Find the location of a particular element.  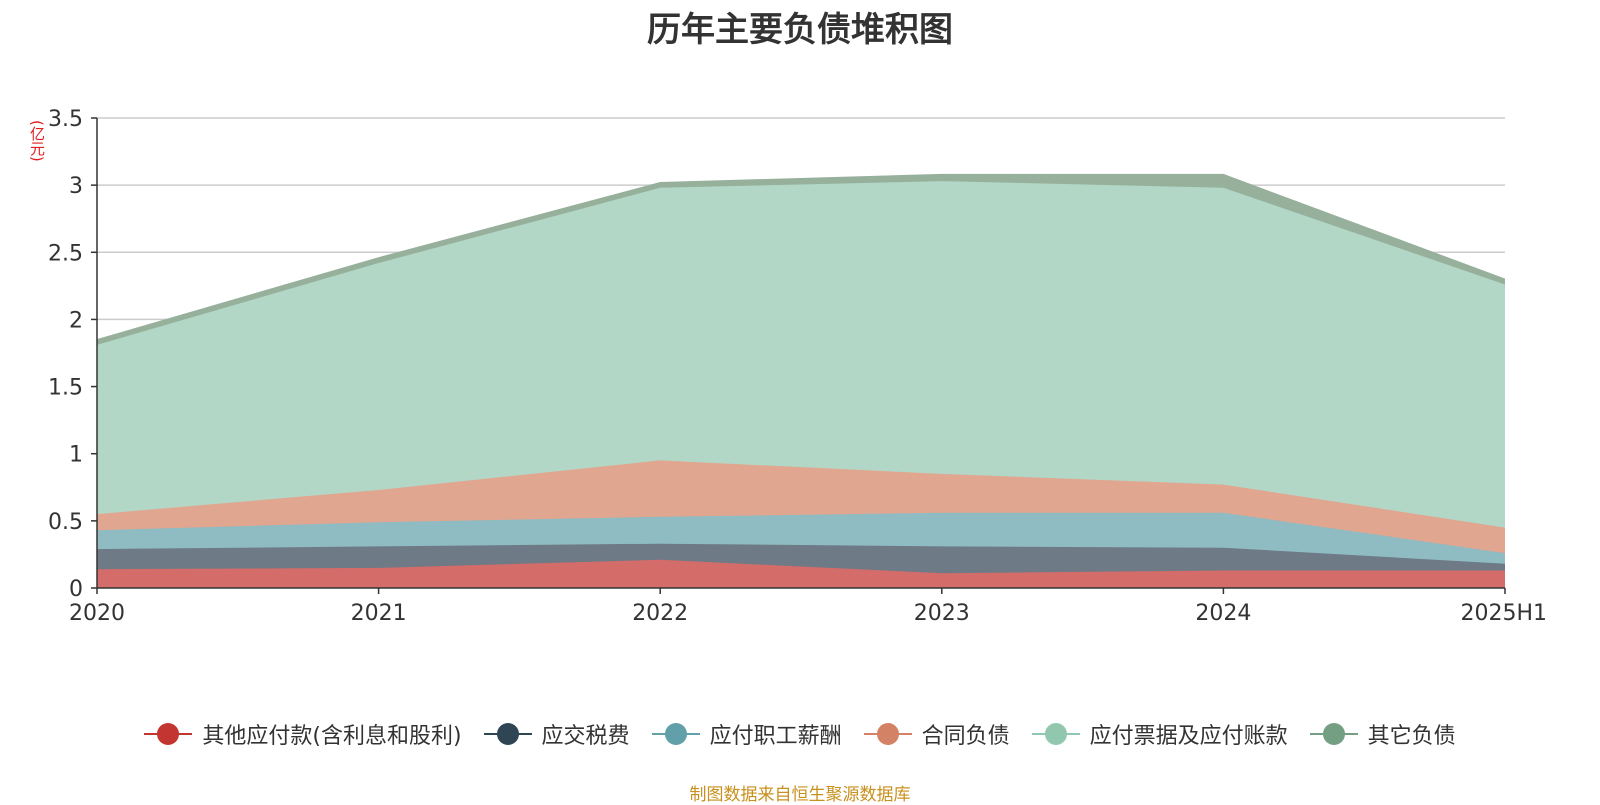

legend-label: 其它负债 is located at coordinates (1411, 736).